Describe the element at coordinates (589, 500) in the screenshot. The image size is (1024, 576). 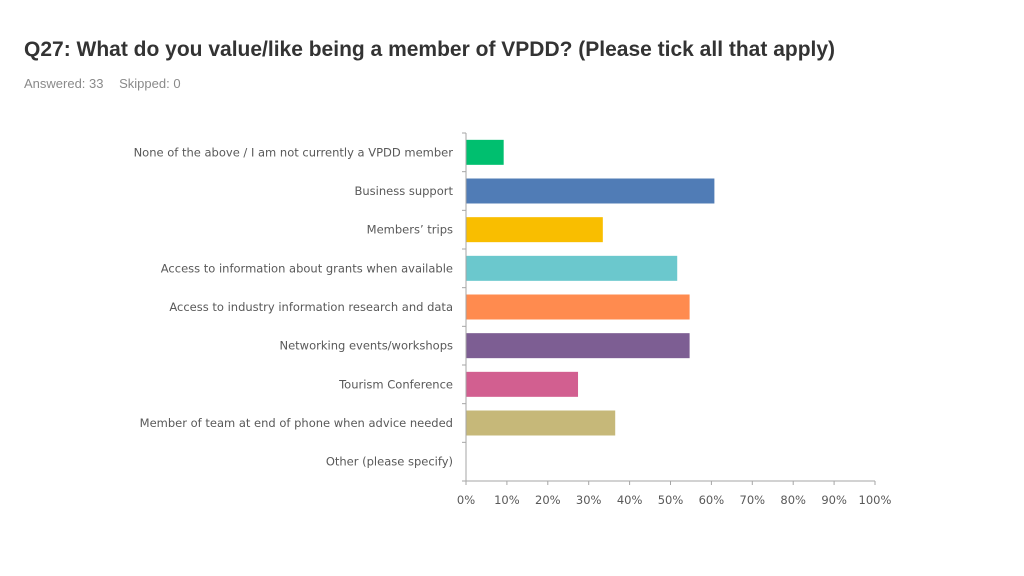
I see `x-tick-label: 30%` at that location.